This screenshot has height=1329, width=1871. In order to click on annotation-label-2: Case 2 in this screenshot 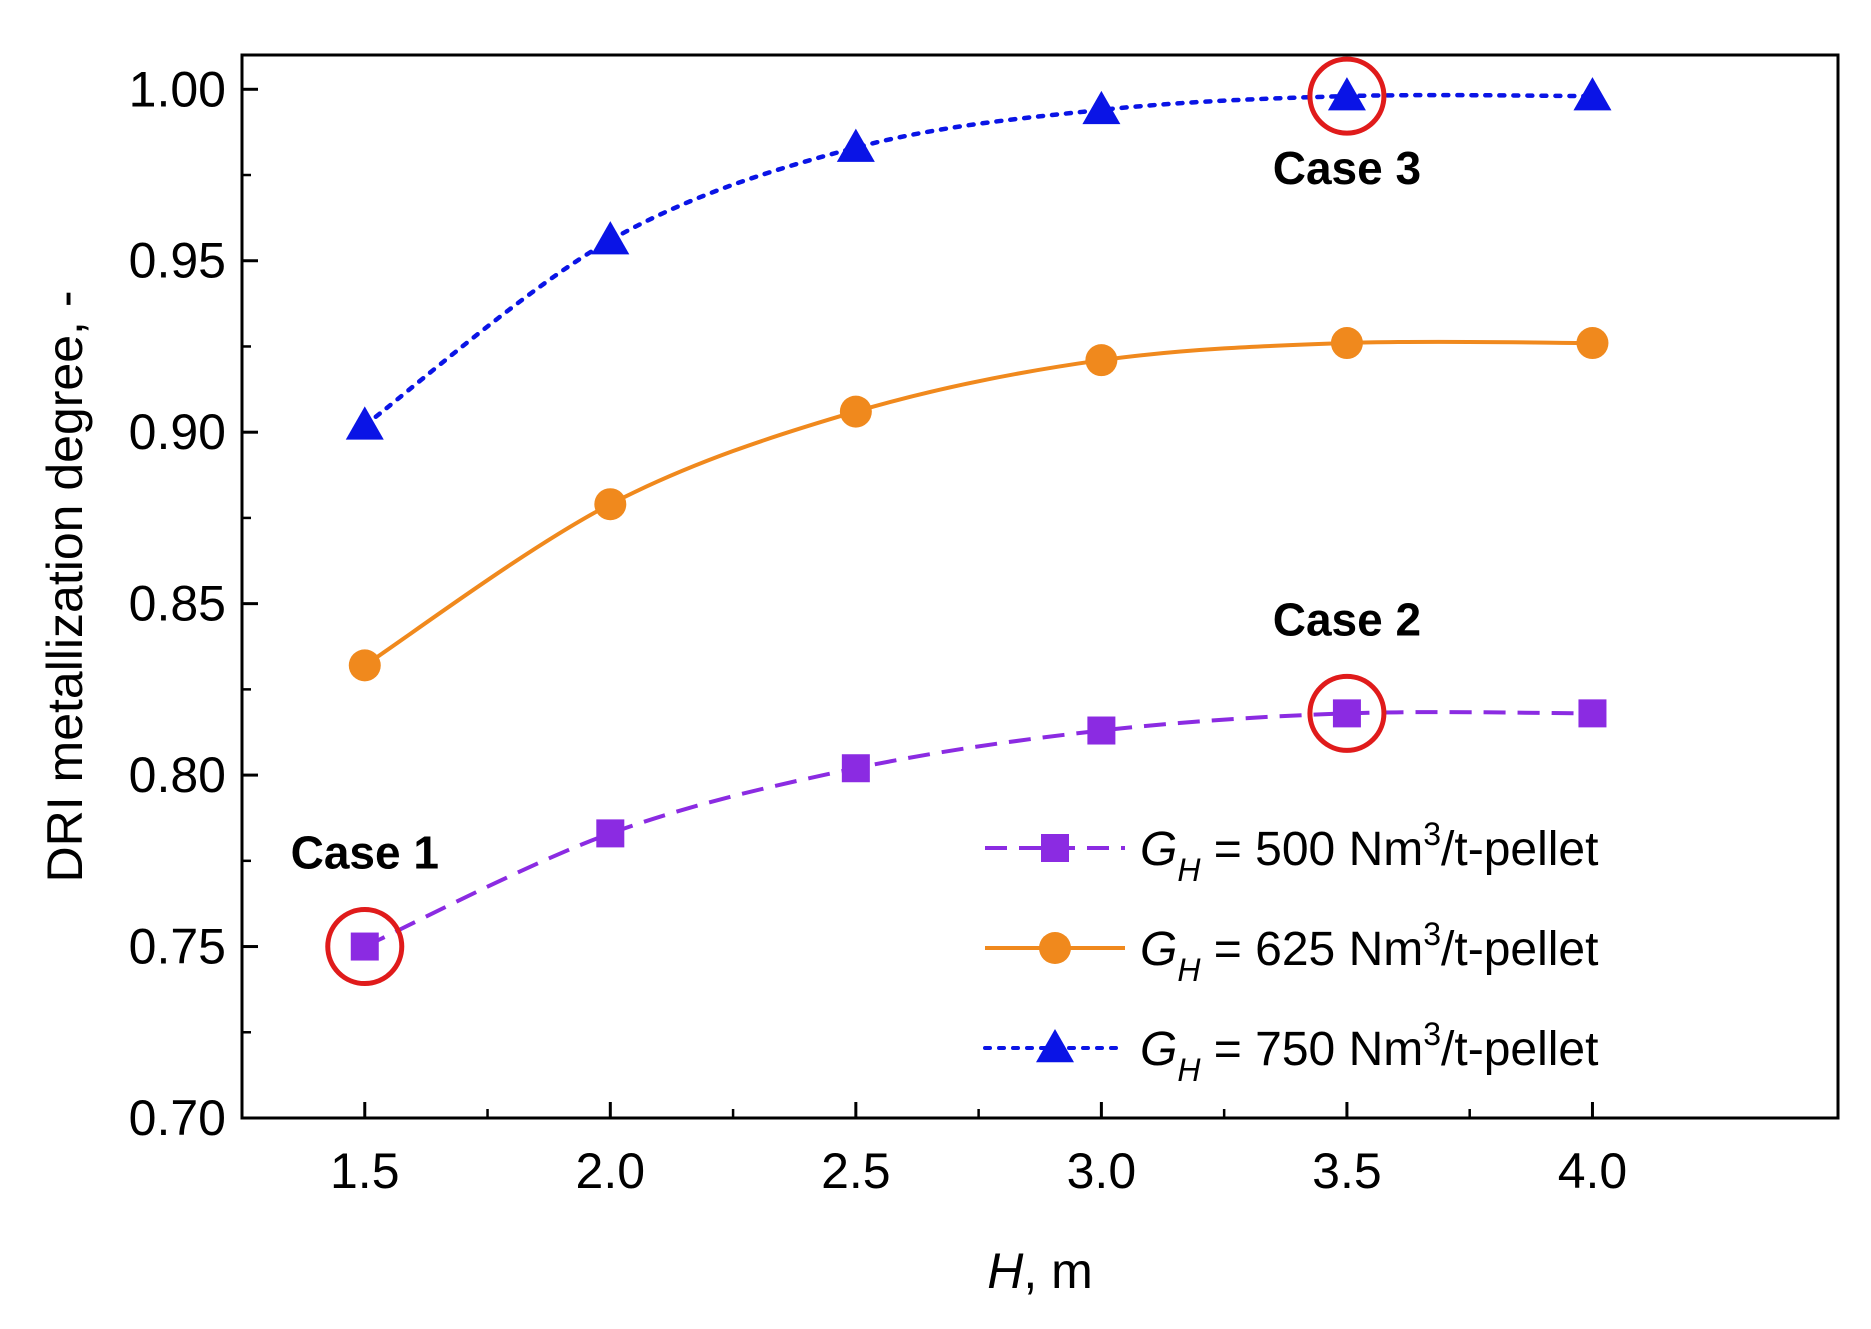, I will do `click(1347, 619)`.